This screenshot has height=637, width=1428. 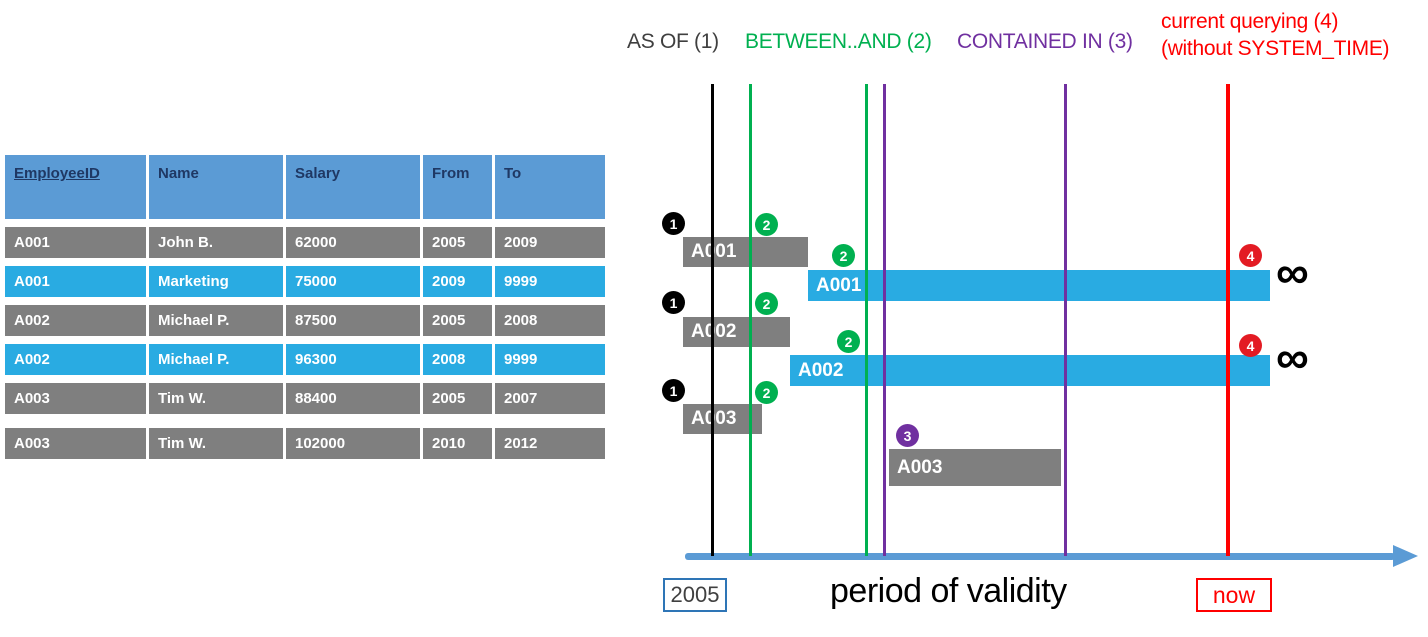 What do you see at coordinates (353, 281) in the screenshot?
I see `table-cell: 75000` at bounding box center [353, 281].